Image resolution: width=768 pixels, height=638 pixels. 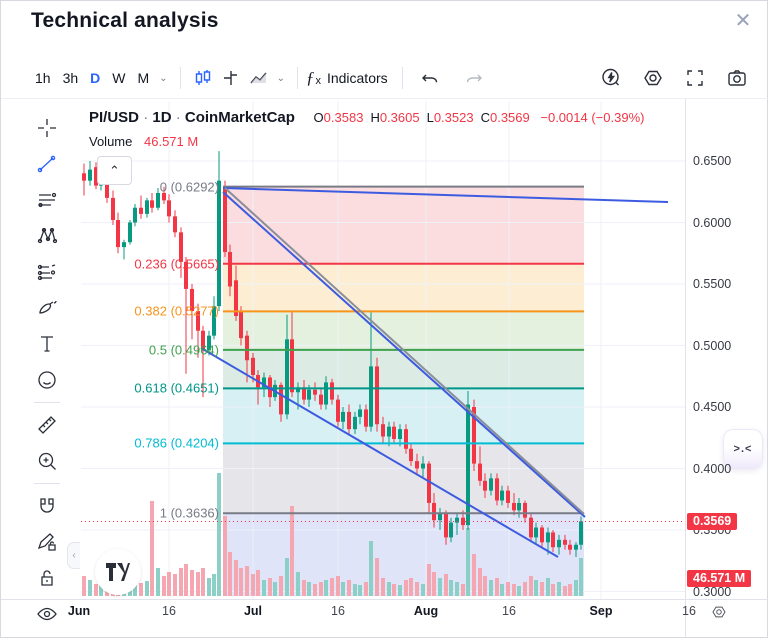 I want to click on xabcd-pattern-tool-icon, so click(x=47, y=236).